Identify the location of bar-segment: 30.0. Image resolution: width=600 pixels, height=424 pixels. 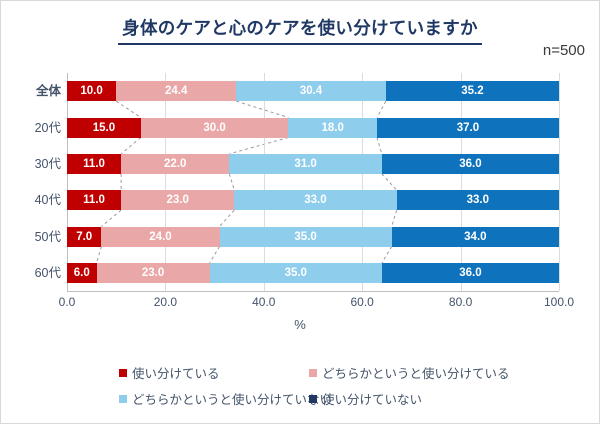
(214, 127).